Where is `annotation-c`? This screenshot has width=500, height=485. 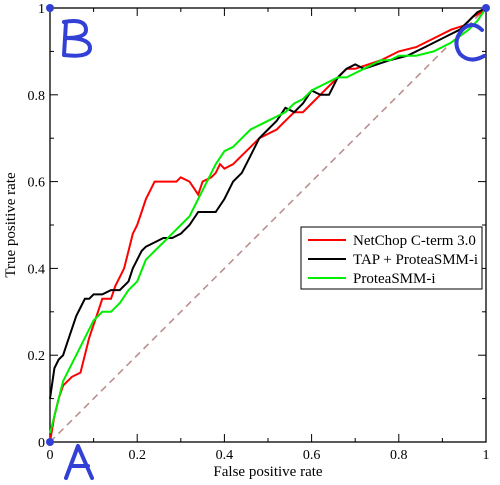
annotation-c is located at coordinates (470, 42).